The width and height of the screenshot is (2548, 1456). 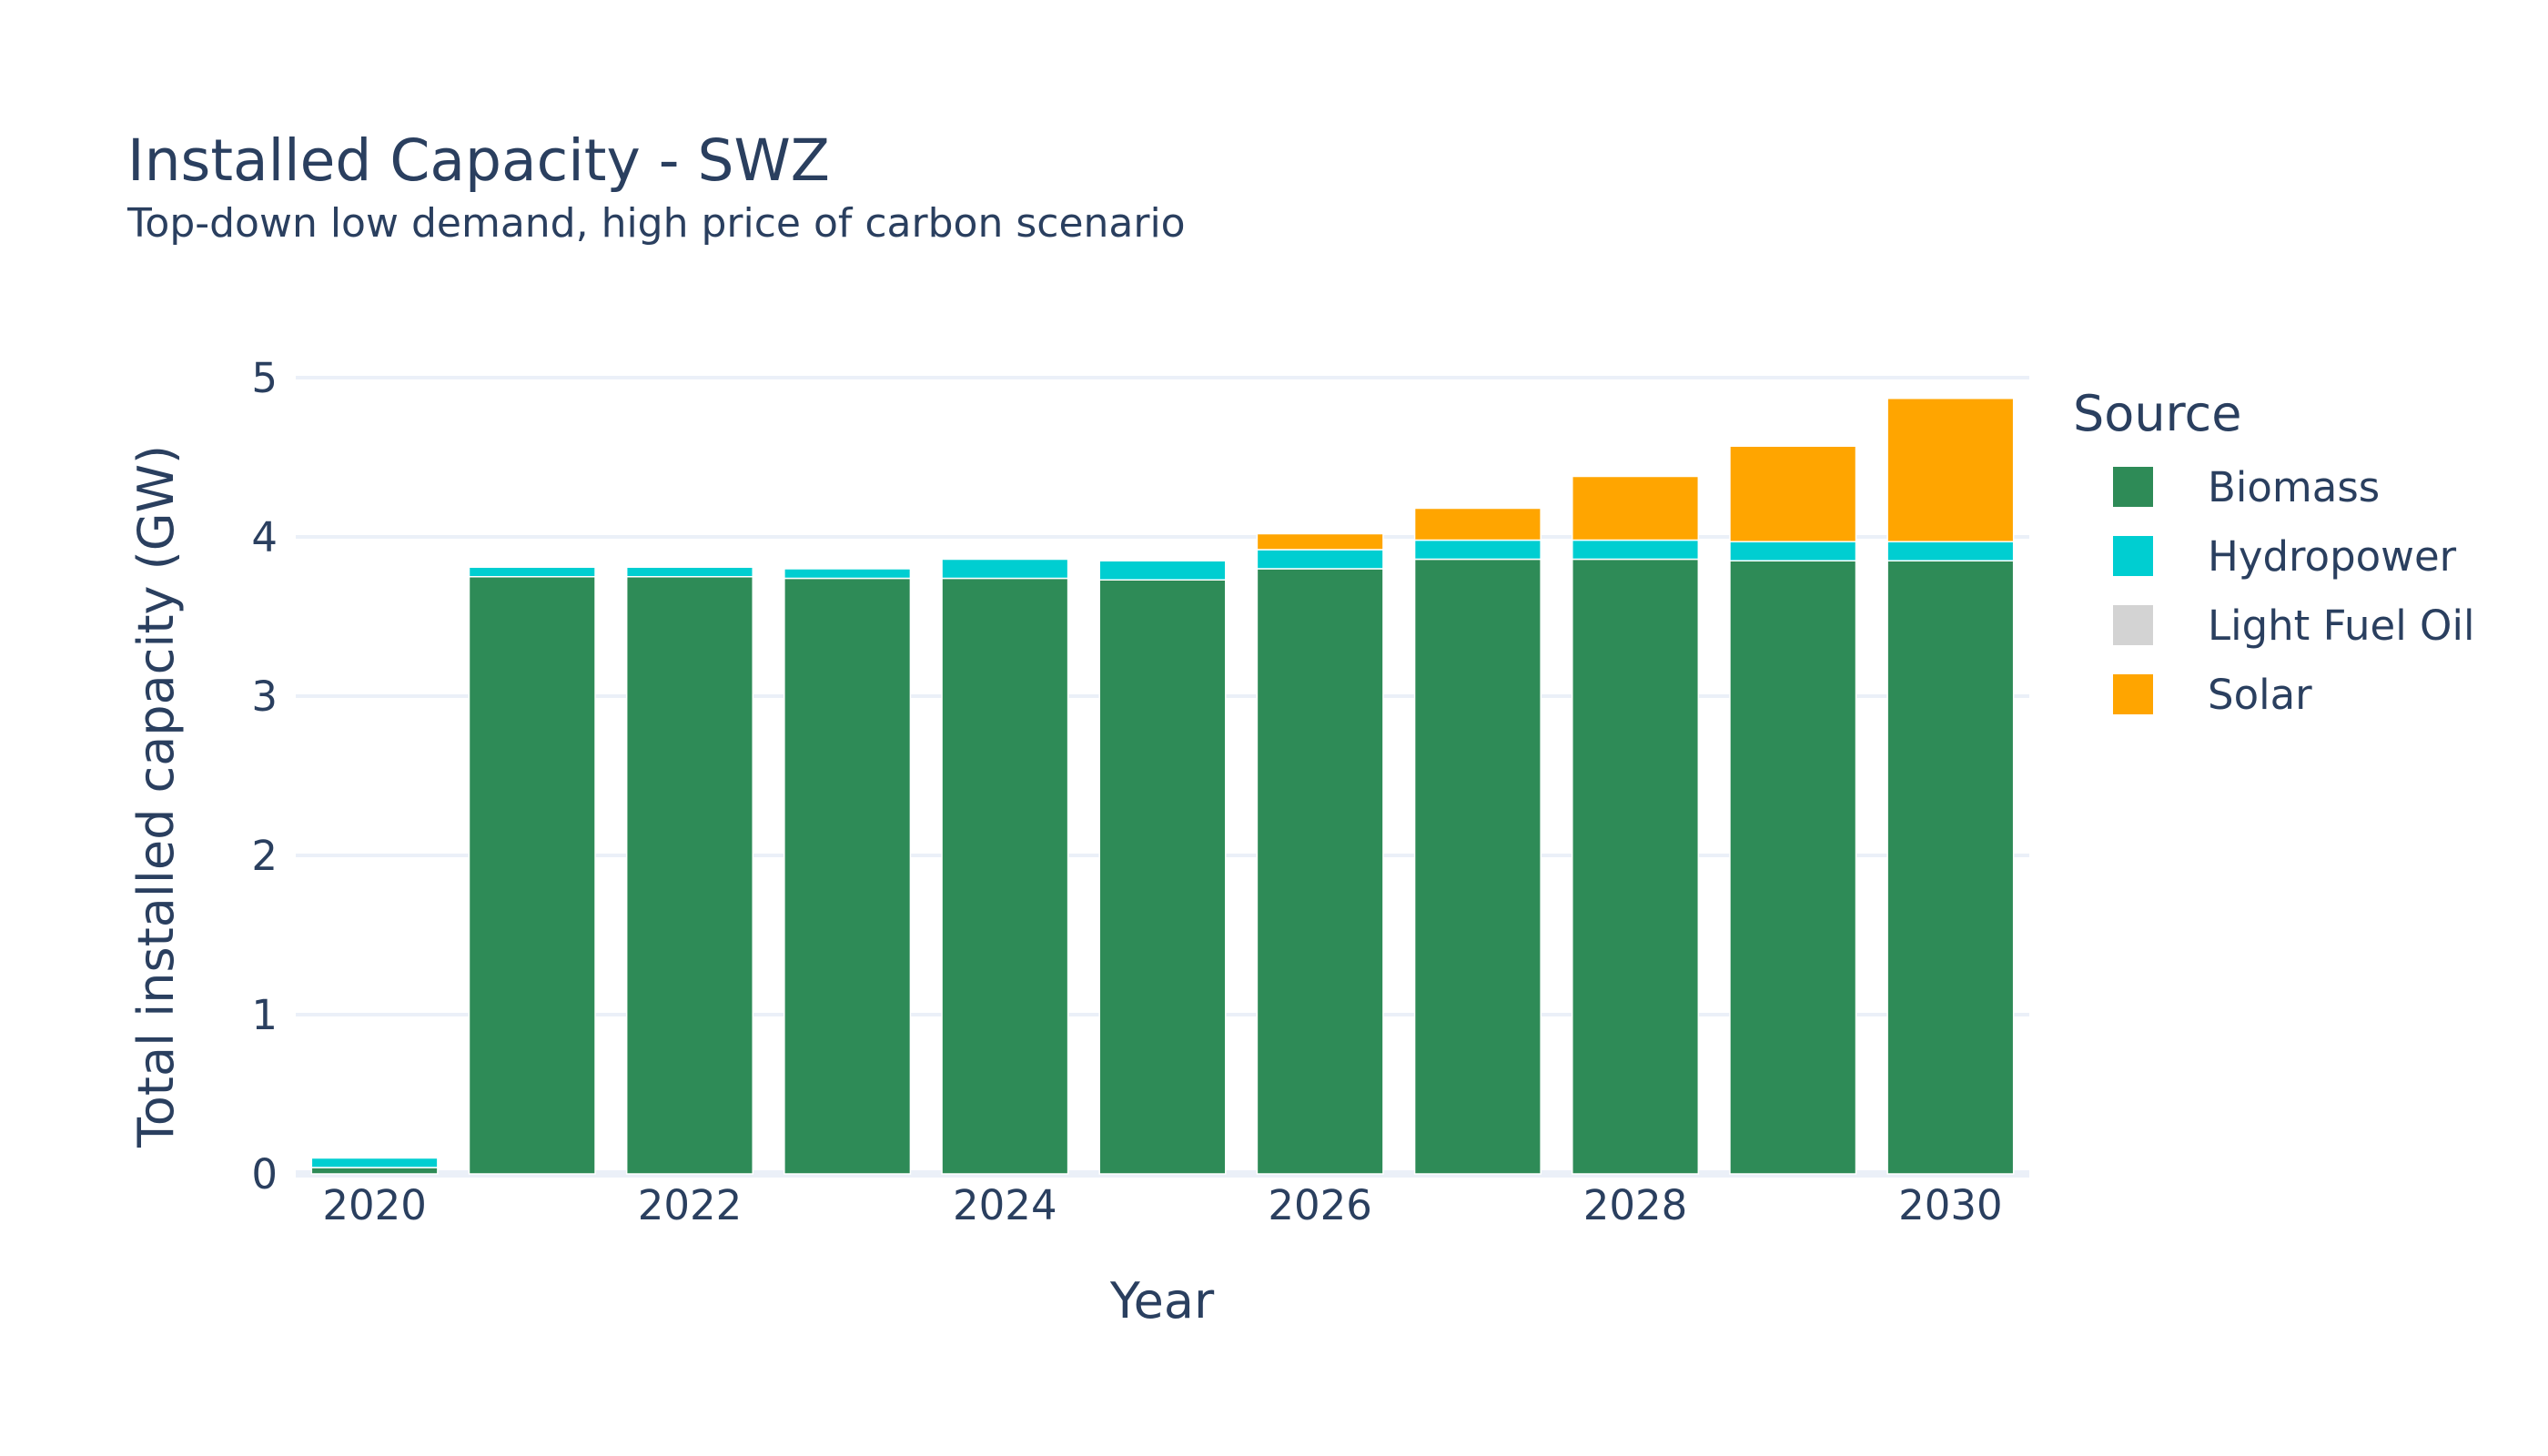 I want to click on y-tick-label: 2, so click(x=264, y=856).